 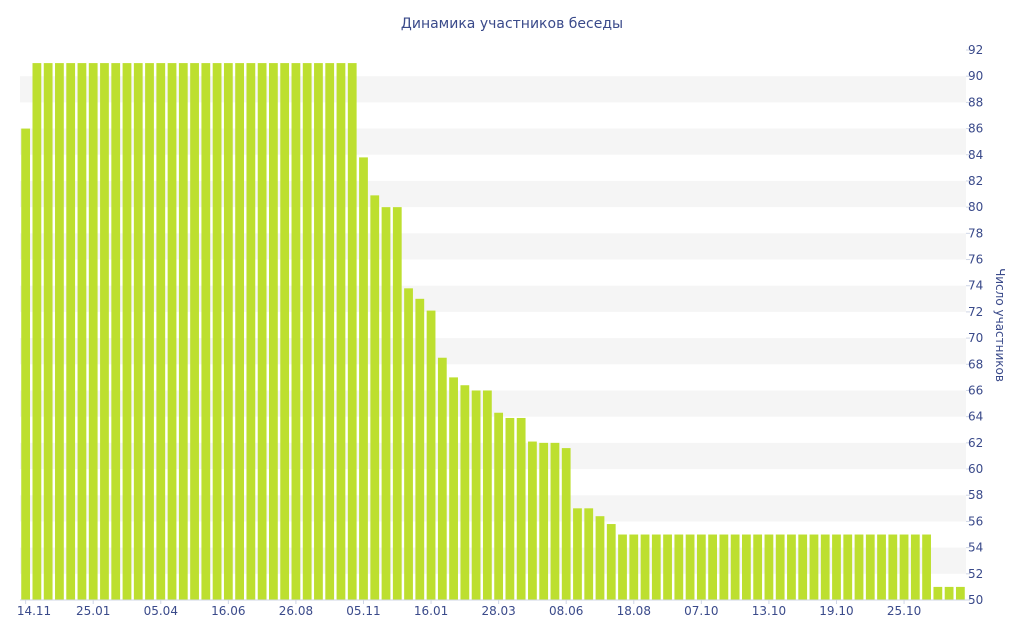 What do you see at coordinates (975, 548) in the screenshot?
I see `y-tick-label: 54` at bounding box center [975, 548].